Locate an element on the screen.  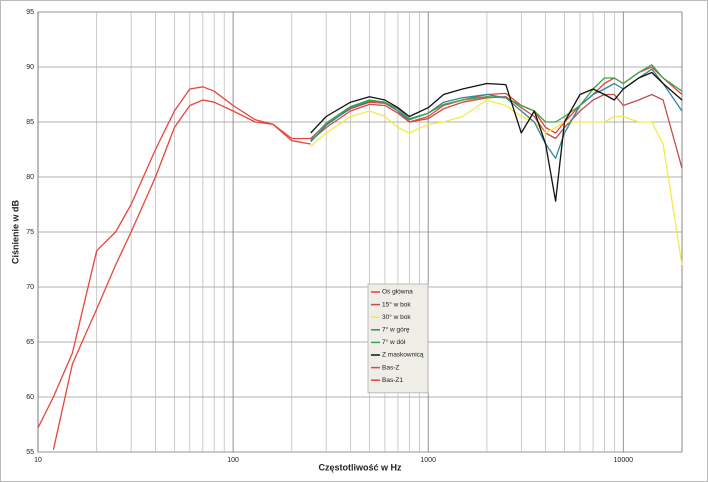
y-tick-label: 70 is located at coordinates (30, 287).